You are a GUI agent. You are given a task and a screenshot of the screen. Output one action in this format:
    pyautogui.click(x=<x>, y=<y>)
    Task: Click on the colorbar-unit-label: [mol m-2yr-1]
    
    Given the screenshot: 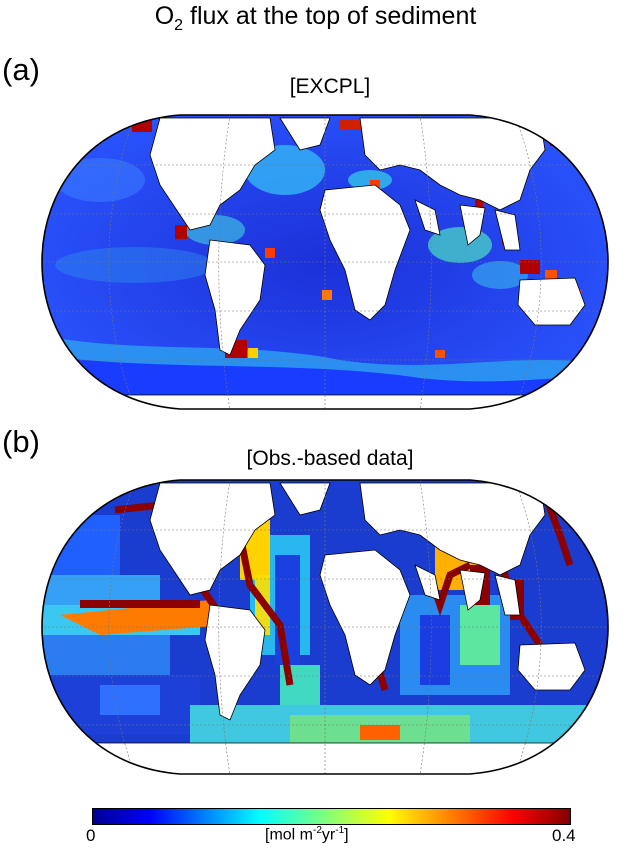 What is the action you would take?
    pyautogui.click(x=307, y=834)
    